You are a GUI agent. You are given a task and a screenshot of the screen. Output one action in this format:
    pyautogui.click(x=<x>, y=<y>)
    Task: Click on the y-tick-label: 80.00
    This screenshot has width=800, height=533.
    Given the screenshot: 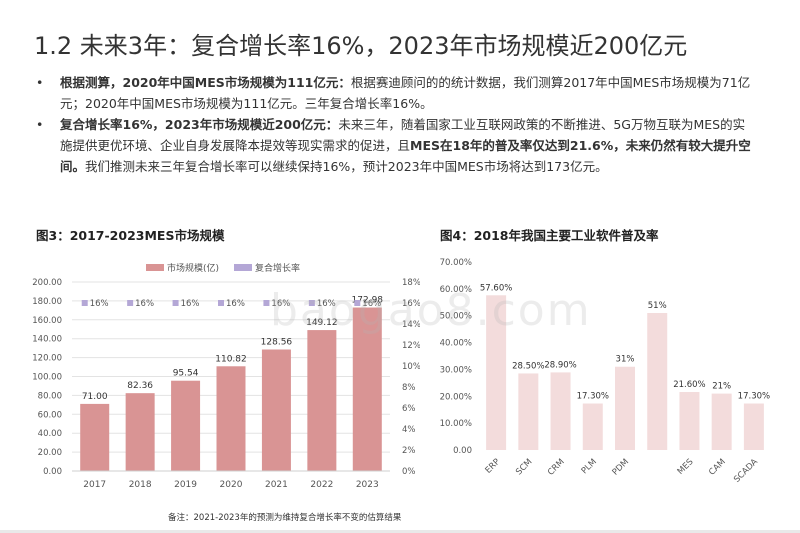 What is the action you would take?
    pyautogui.click(x=50, y=396)
    